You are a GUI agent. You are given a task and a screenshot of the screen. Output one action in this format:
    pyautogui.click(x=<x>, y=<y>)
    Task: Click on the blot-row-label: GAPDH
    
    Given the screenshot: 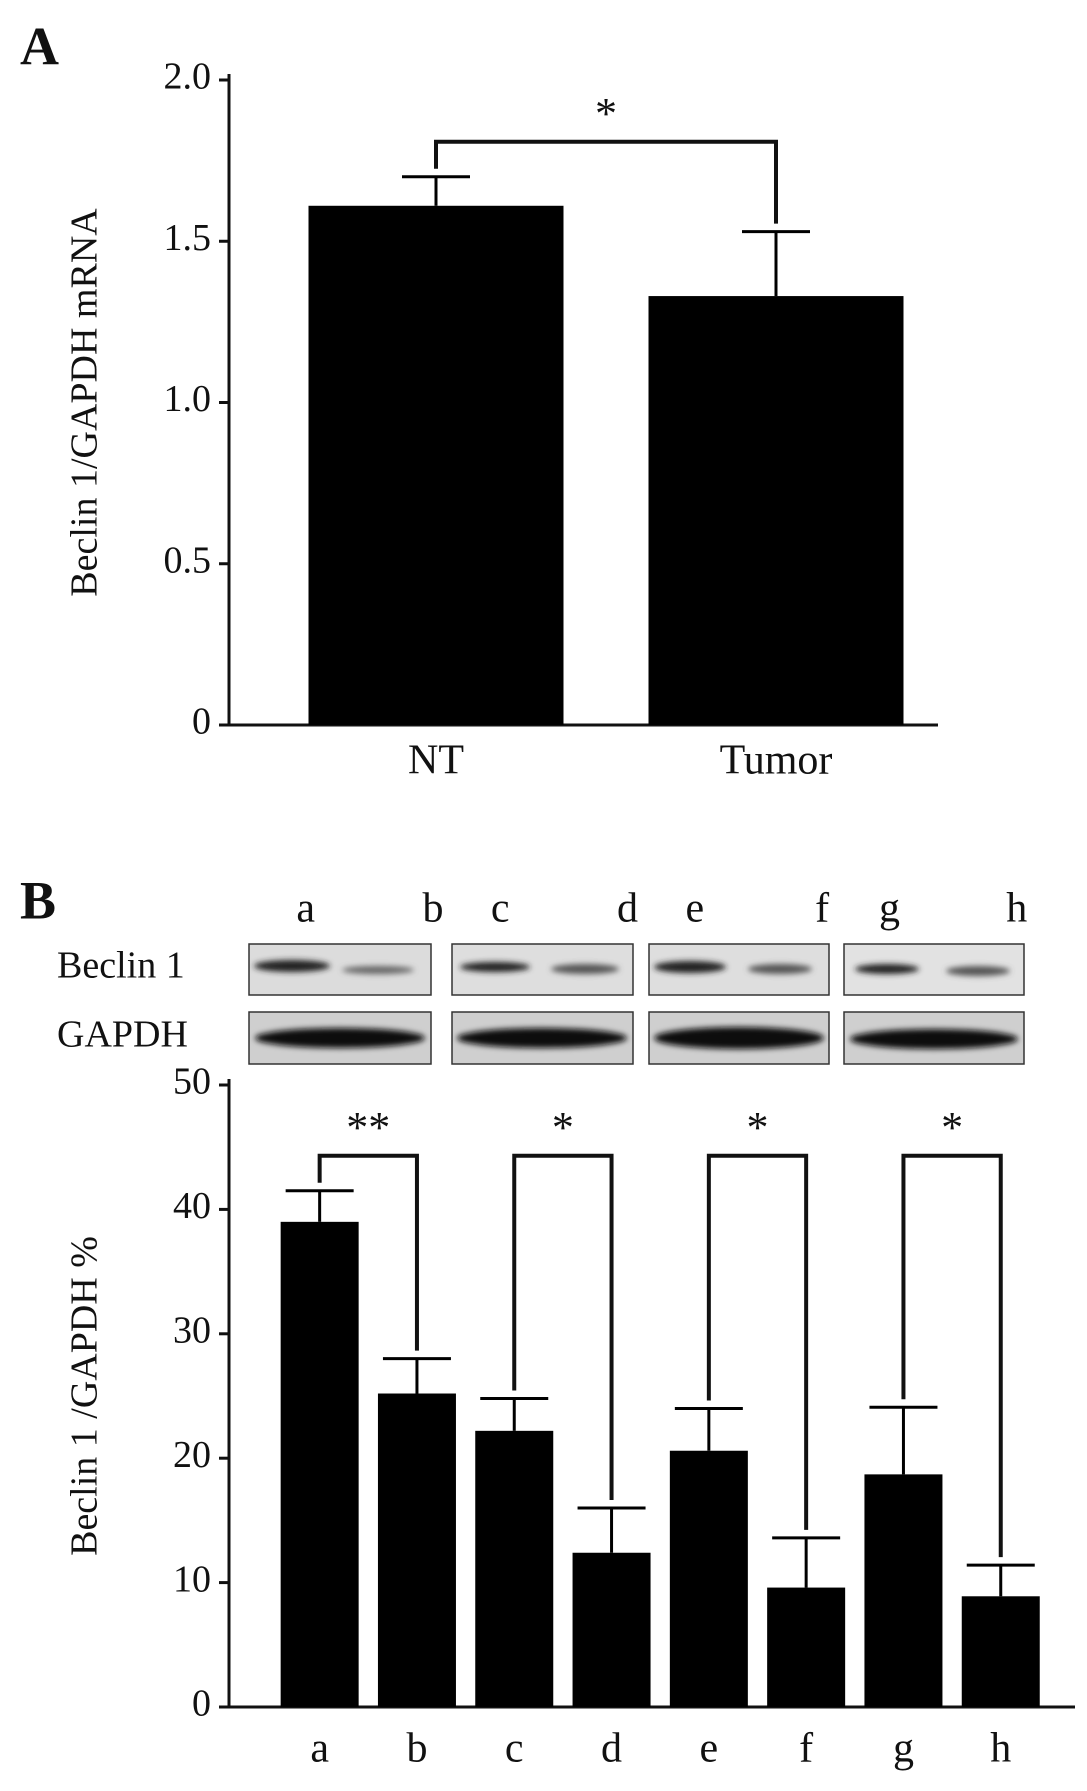 What is the action you would take?
    pyautogui.click(x=122, y=1035)
    